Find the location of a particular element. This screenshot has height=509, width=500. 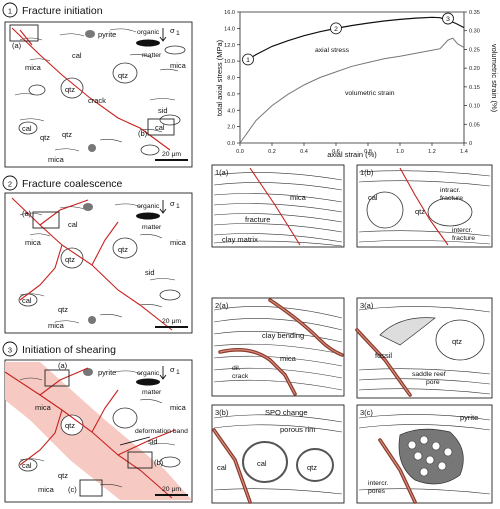

y2-ticks: 0 0.05 0.10 0.15 0.20 0.25 0.30 0.35 is located at coordinates (472, 78).